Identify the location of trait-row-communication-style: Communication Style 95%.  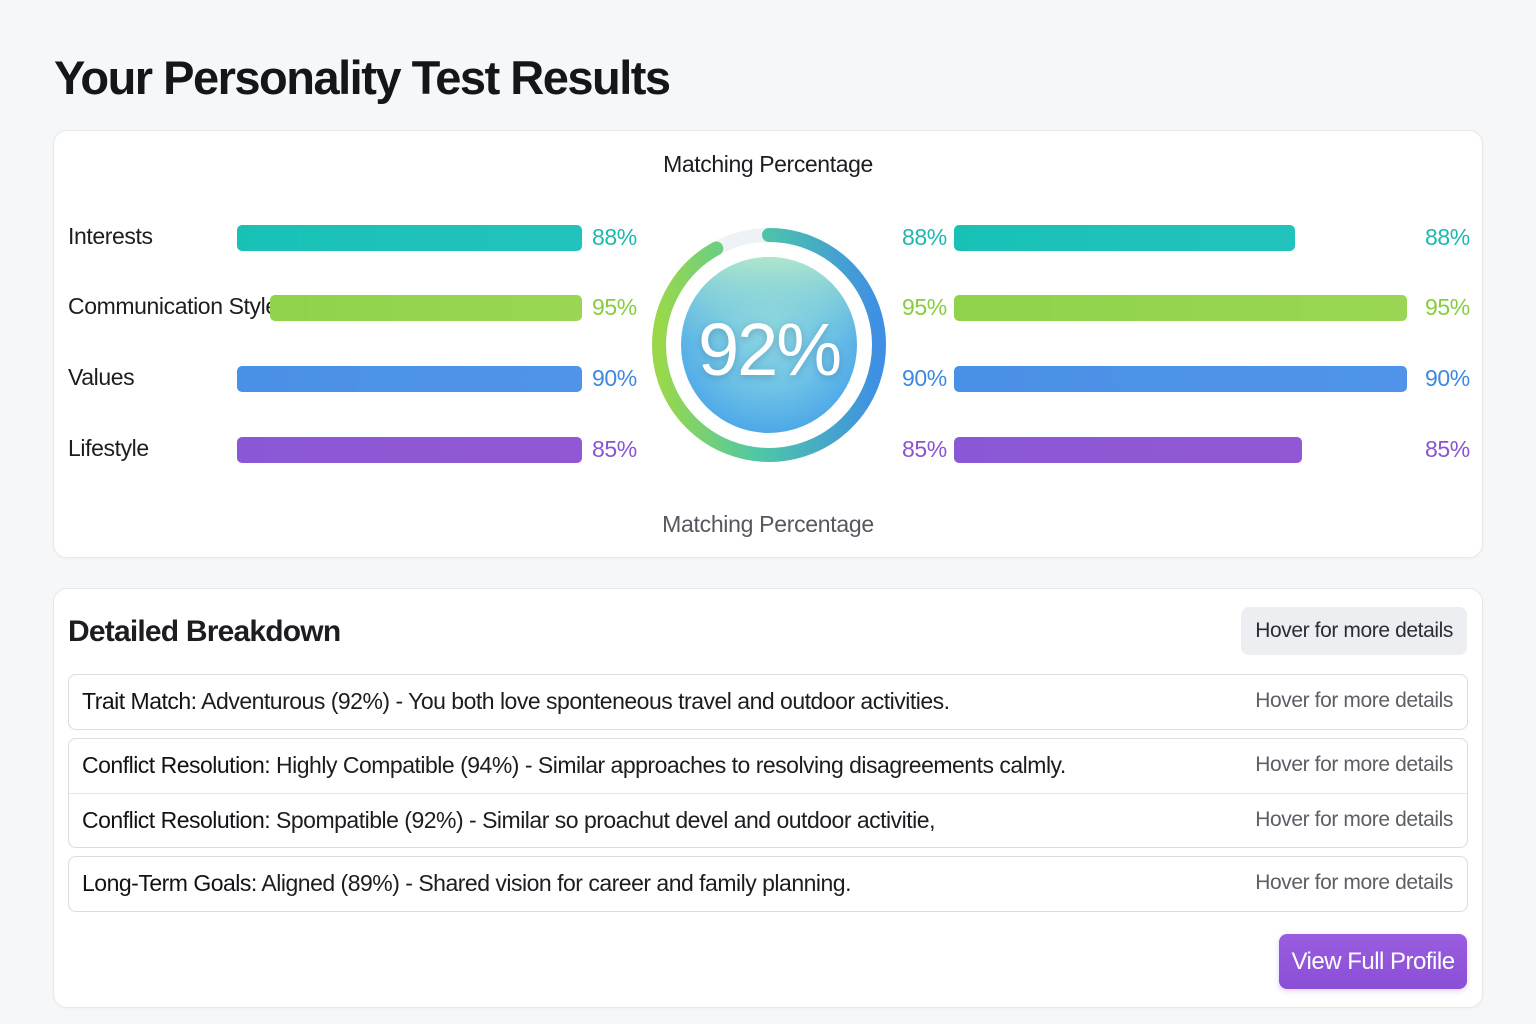
(354, 307).